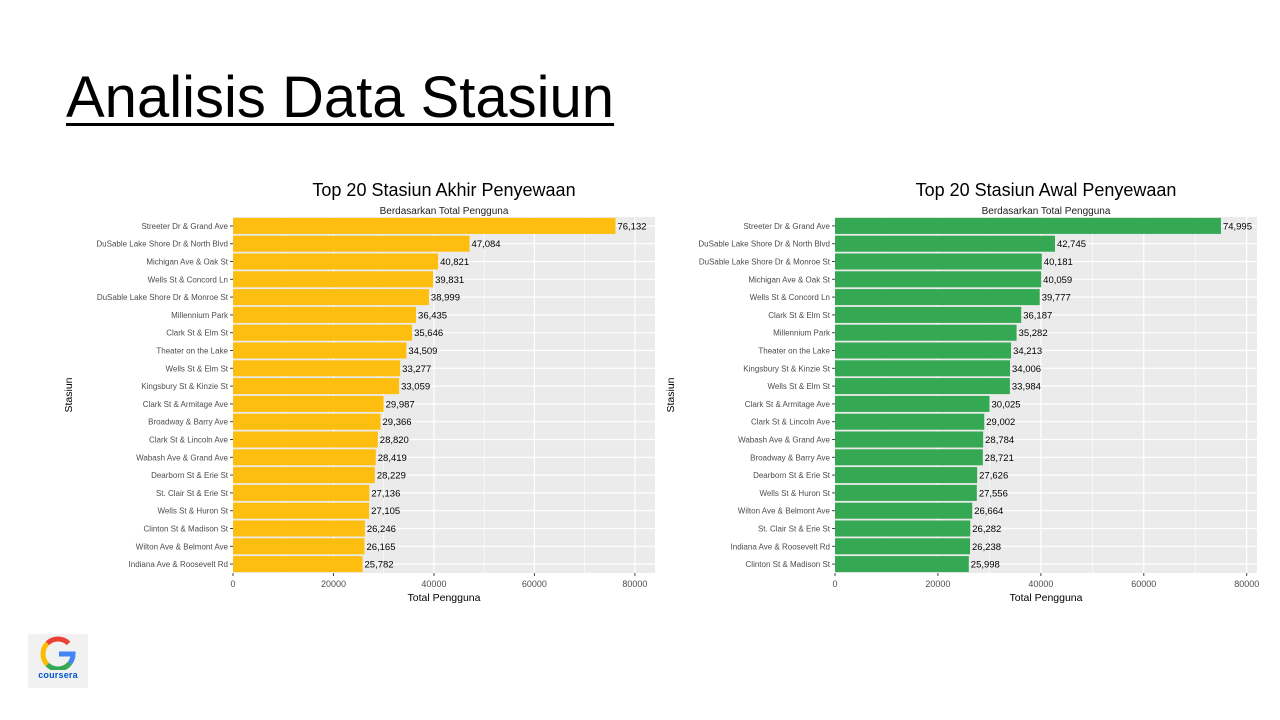  Describe the element at coordinates (1237, 226) in the screenshot. I see `data-label: 74,995` at that location.